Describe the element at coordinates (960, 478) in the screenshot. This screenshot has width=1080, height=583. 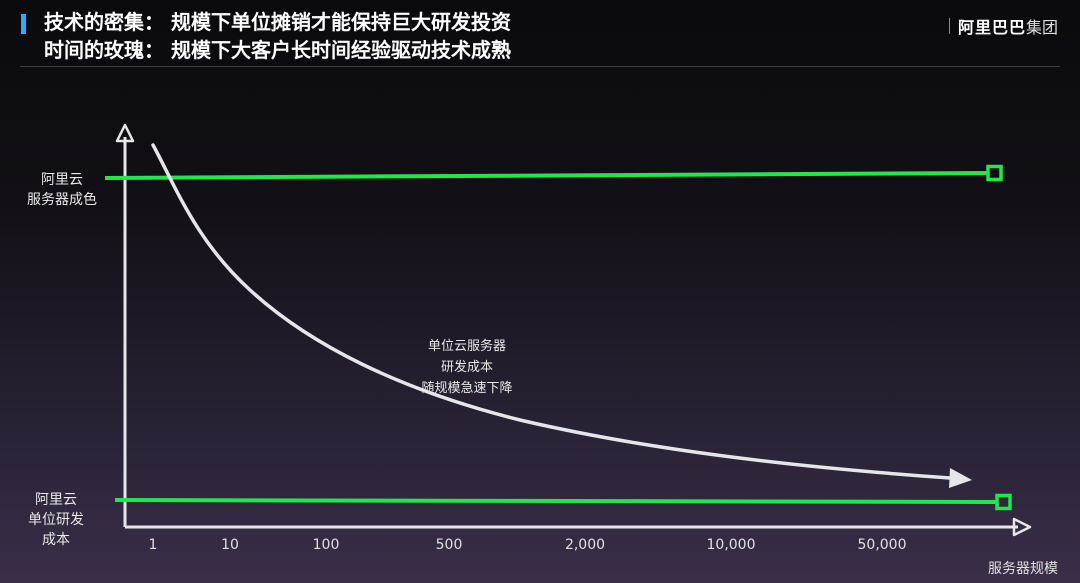
I see `unit-cost-curve-arrow` at that location.